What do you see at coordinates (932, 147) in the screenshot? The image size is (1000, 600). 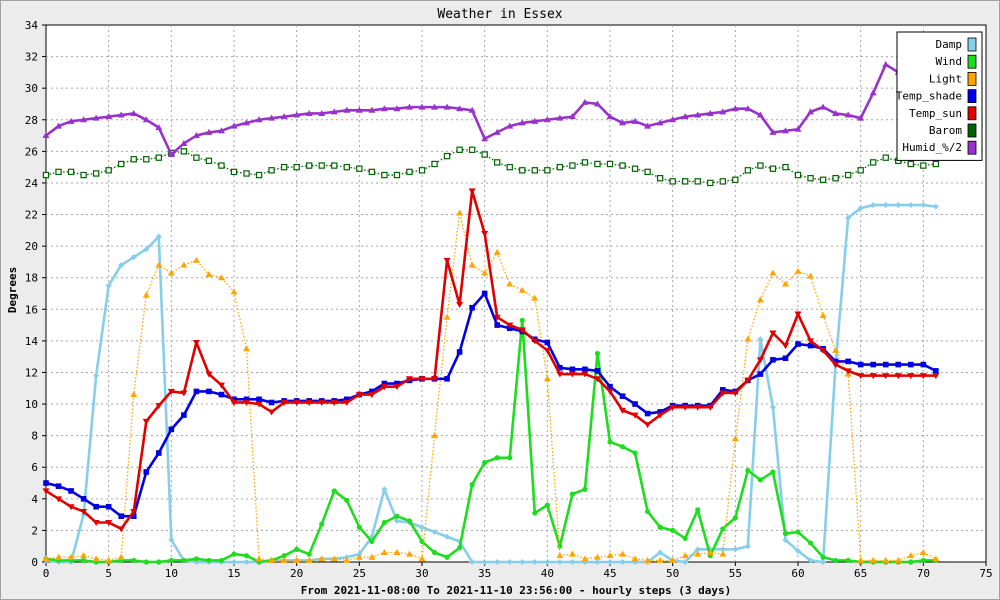 I see `legend-label: Humid_%/2` at bounding box center [932, 147].